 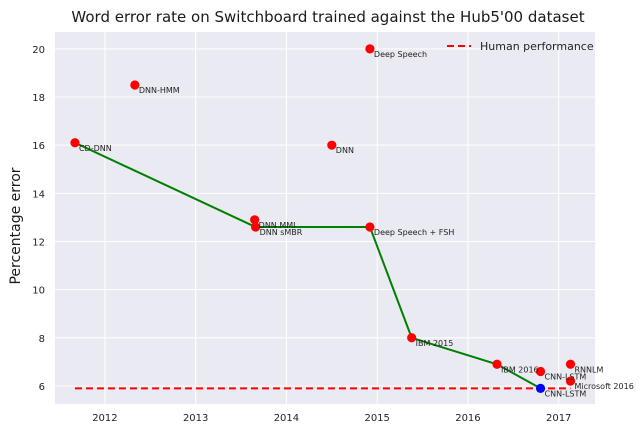 I want to click on data-point-label: CD-DNN, so click(x=95, y=148).